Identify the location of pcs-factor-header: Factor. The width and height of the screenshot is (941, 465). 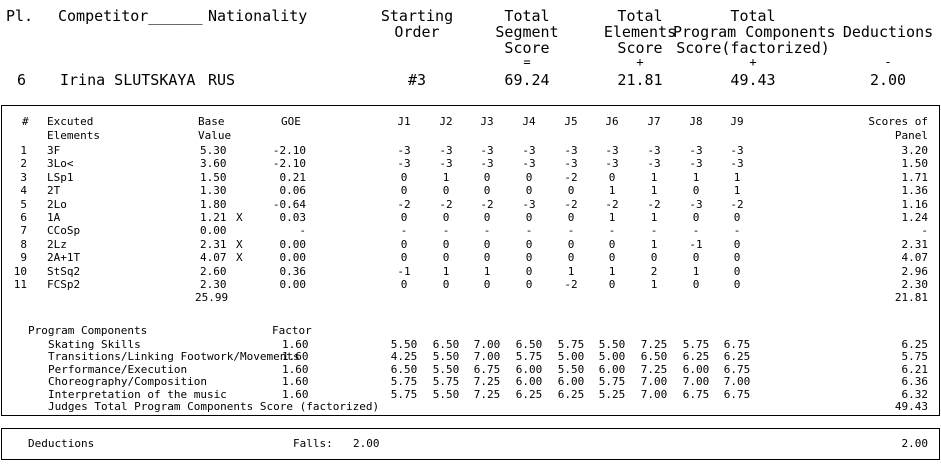
(292, 330).